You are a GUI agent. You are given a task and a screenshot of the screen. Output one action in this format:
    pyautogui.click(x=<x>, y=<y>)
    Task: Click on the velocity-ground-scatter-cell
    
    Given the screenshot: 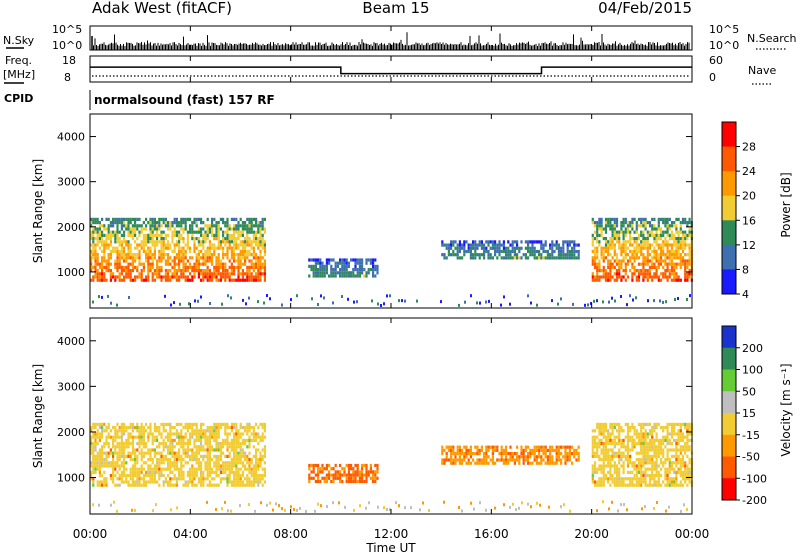 What is the action you would take?
    pyautogui.click(x=360, y=506)
    